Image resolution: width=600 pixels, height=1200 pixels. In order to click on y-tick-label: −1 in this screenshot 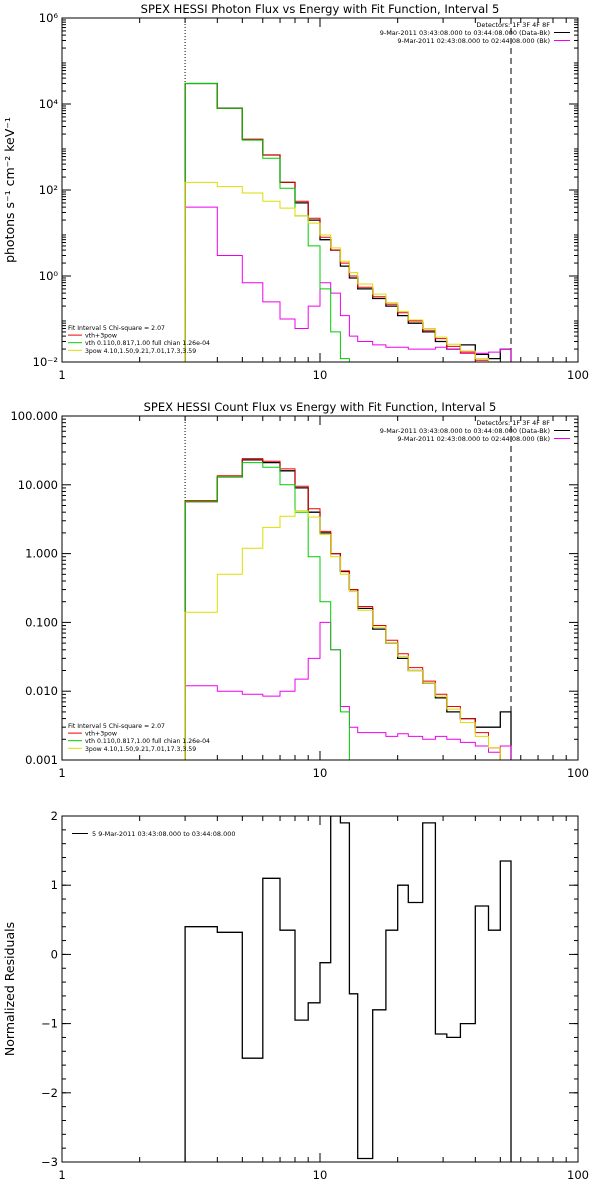, I will do `click(49, 1024)`.